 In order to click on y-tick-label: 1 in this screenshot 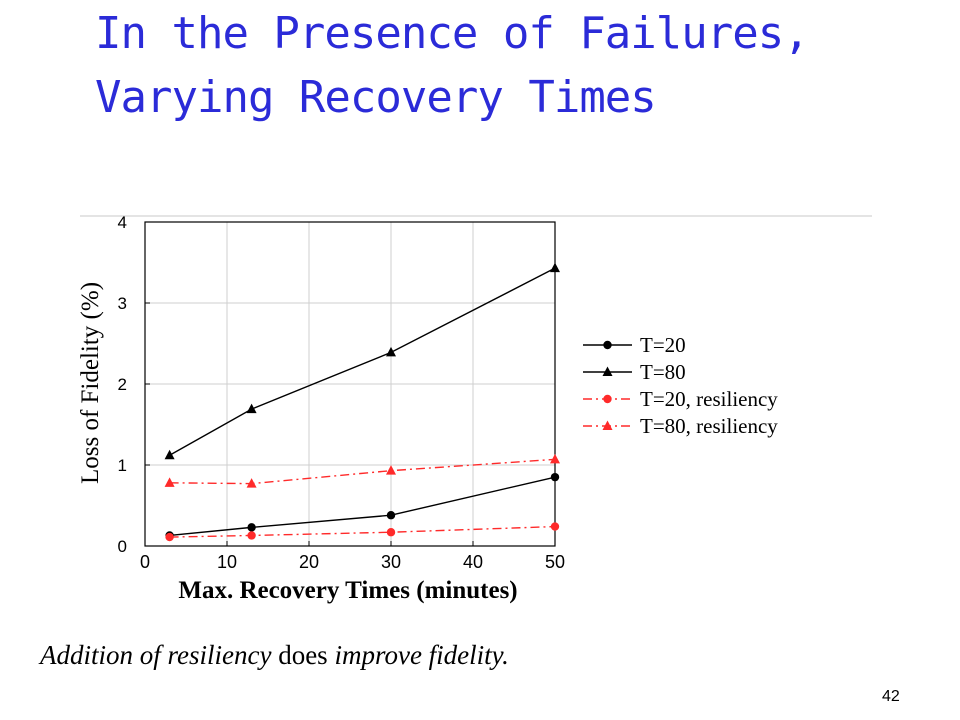, I will do `click(122, 465)`.